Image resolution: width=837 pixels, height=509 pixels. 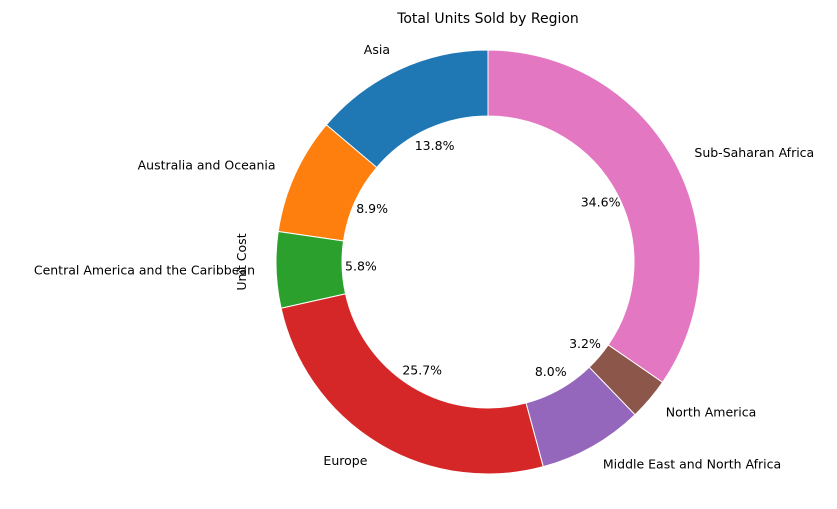 I want to click on percent-label-central-america-and-the-caribbean: 5.8%, so click(x=361, y=265).